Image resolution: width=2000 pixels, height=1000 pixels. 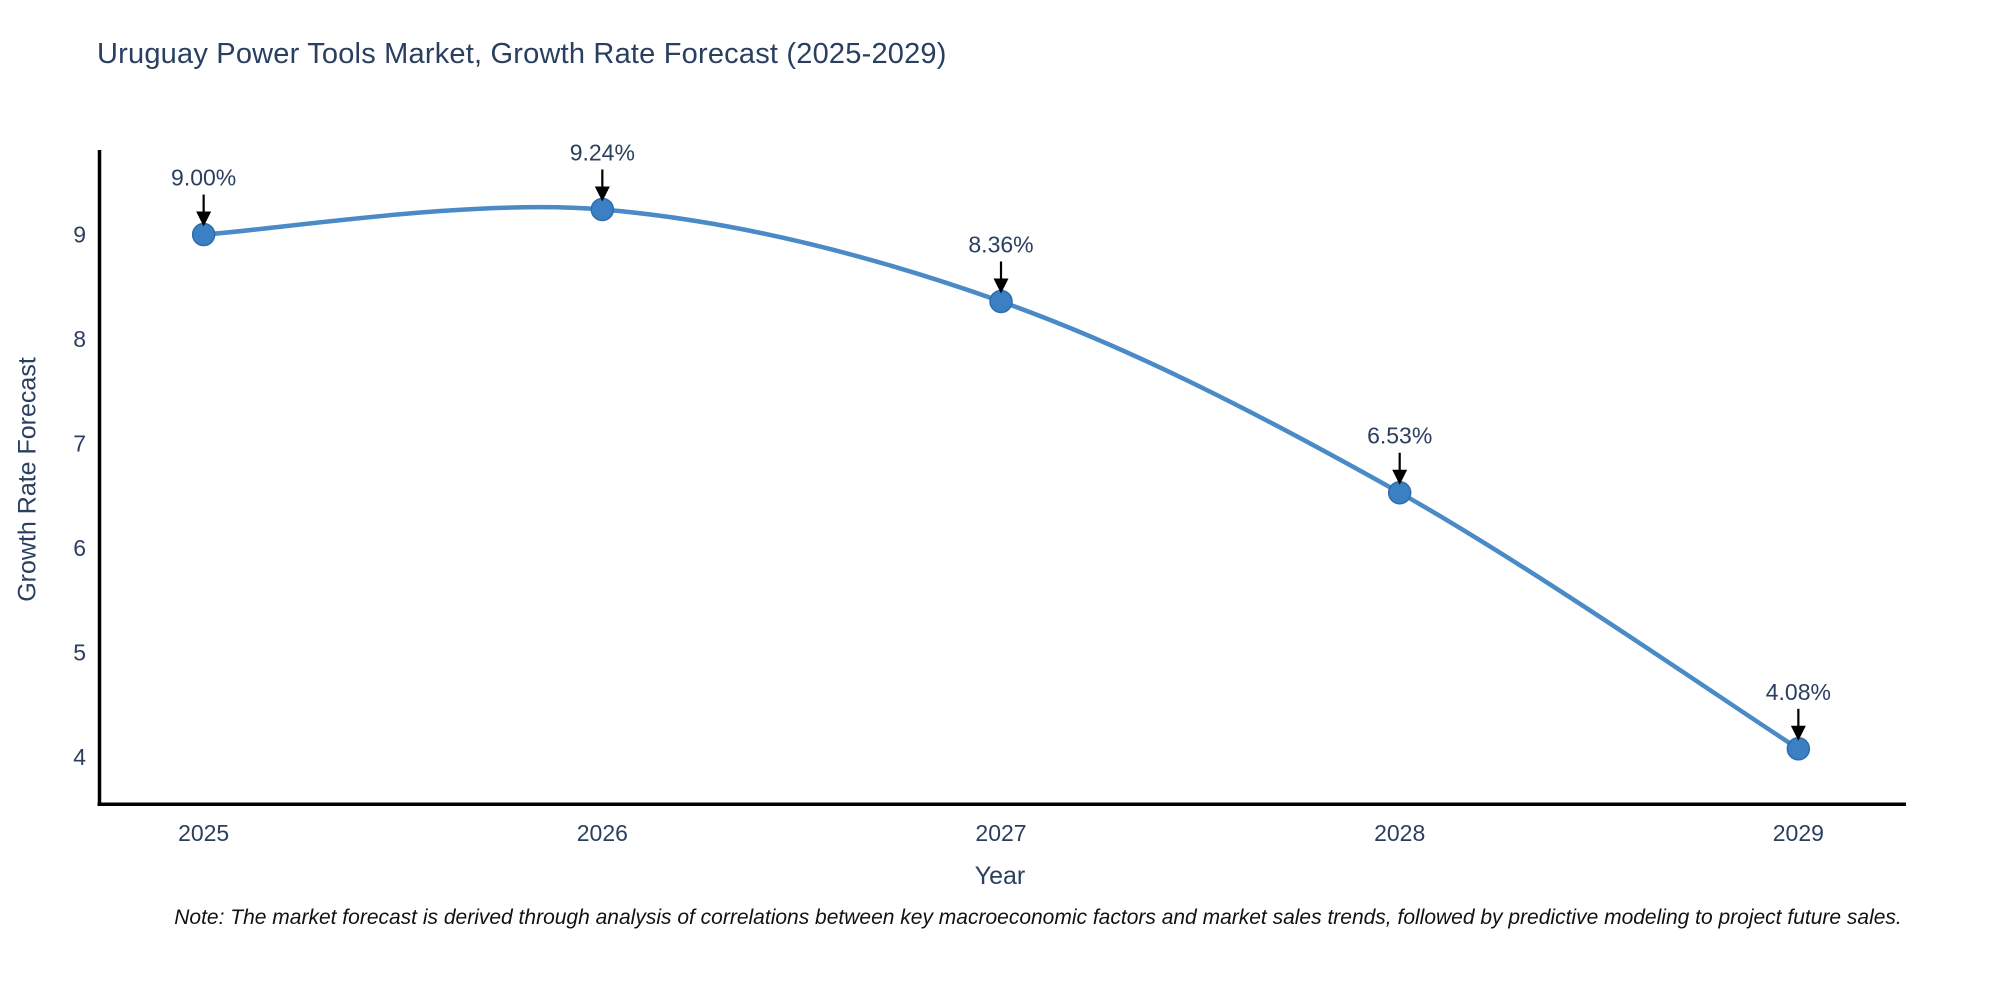 I want to click on point-value-label: 9.00%, so click(x=203, y=178).